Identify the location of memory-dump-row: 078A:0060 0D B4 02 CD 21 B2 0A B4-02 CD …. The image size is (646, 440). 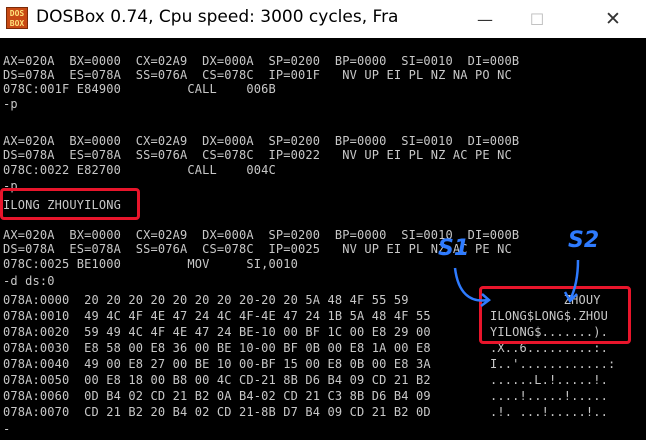
(217, 396).